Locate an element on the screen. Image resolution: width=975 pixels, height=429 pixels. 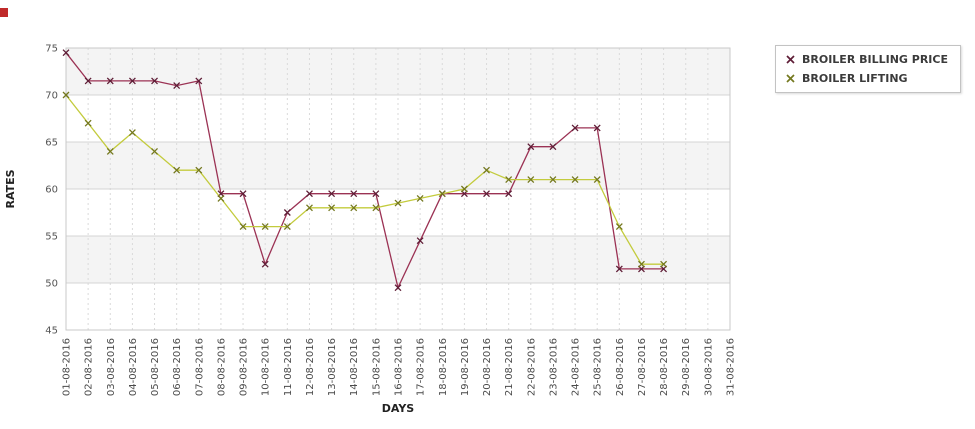
x-tick-label: 09-08-2016 is located at coordinates (244, 367).